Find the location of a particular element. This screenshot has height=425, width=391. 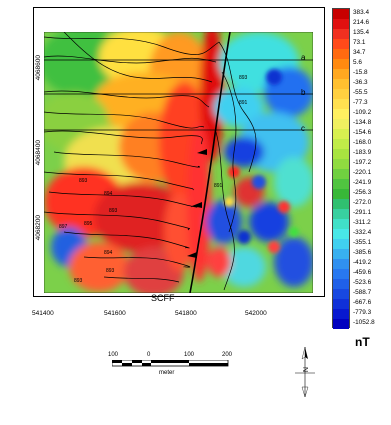

north-arrow-icon is located at coordinates (305, 372).